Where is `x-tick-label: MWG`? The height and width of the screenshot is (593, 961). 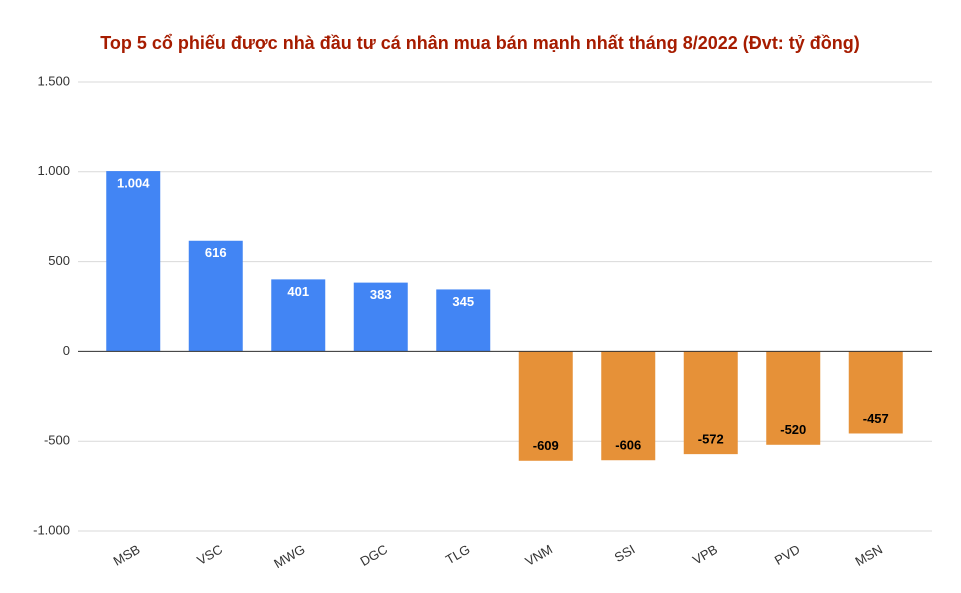 x-tick-label: MWG is located at coordinates (289, 557).